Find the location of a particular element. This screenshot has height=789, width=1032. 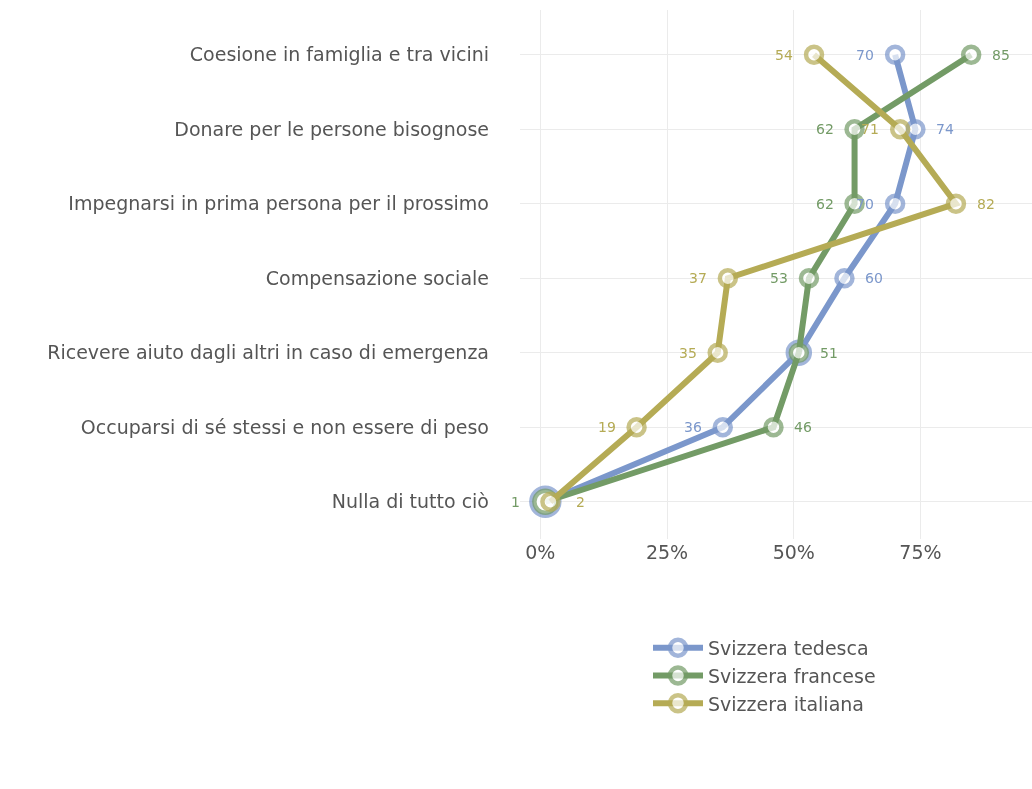

y-tick-label: Donare per le persone bisognose is located at coordinates (331, 128).